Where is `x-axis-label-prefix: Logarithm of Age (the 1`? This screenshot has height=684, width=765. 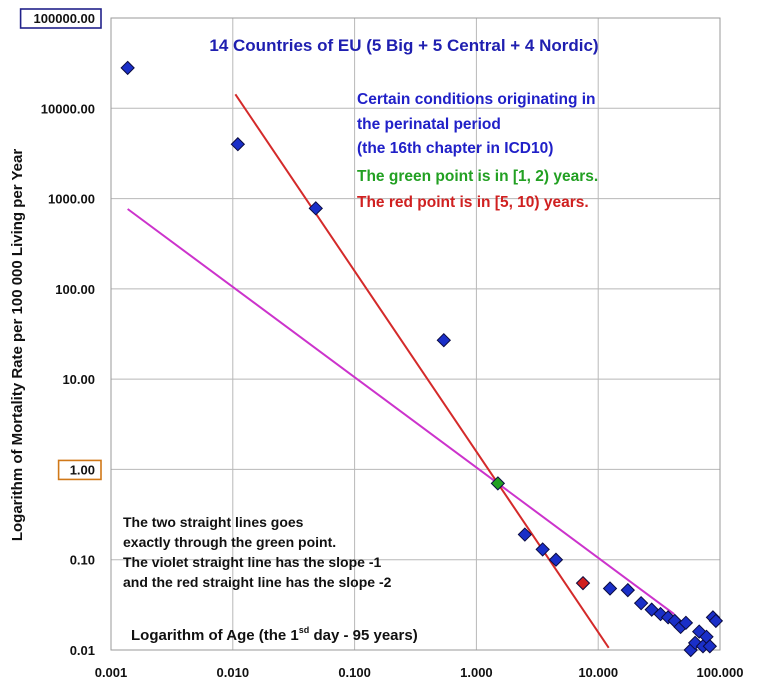
x-axis-label-prefix: Logarithm of Age (the 1 is located at coordinates (215, 635).